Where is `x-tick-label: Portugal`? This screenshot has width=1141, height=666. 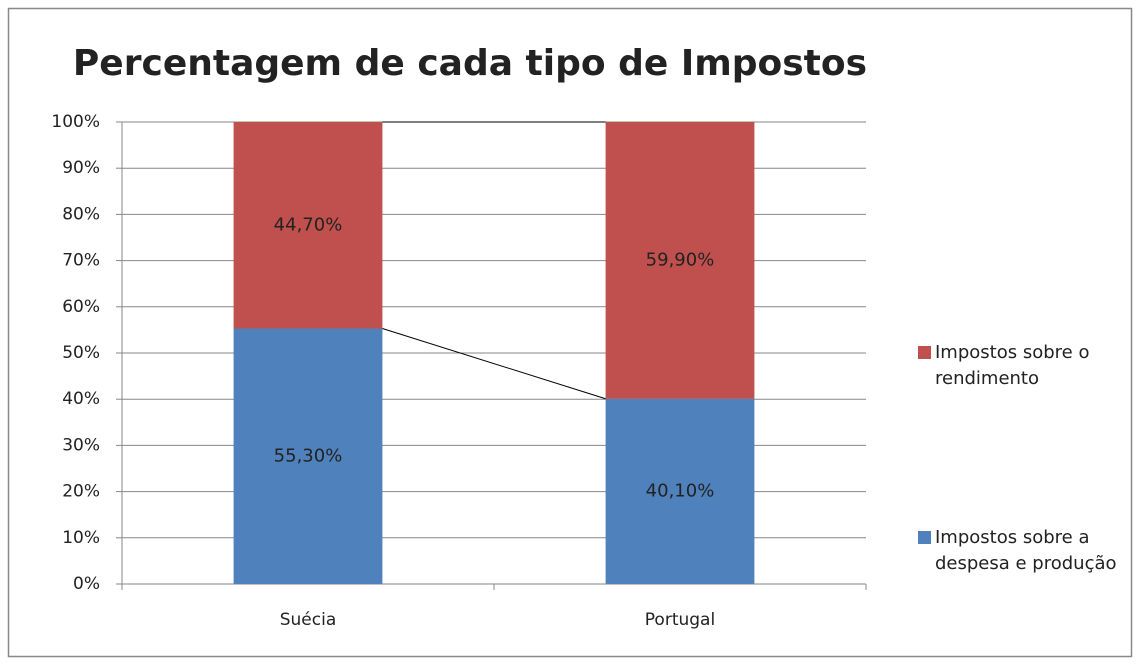
x-tick-label: Portugal is located at coordinates (680, 620).